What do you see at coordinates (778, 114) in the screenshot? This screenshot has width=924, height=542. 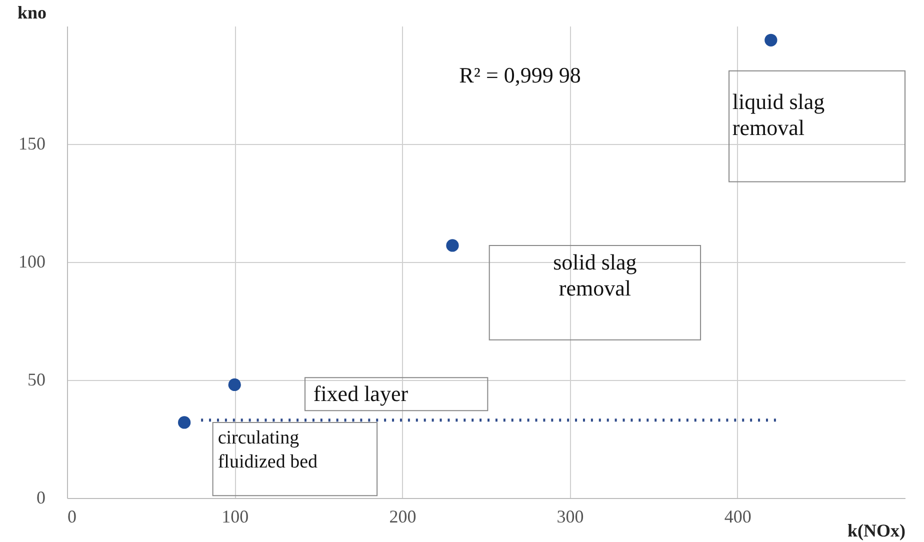 I see `annotation: liquid slag removal` at bounding box center [778, 114].